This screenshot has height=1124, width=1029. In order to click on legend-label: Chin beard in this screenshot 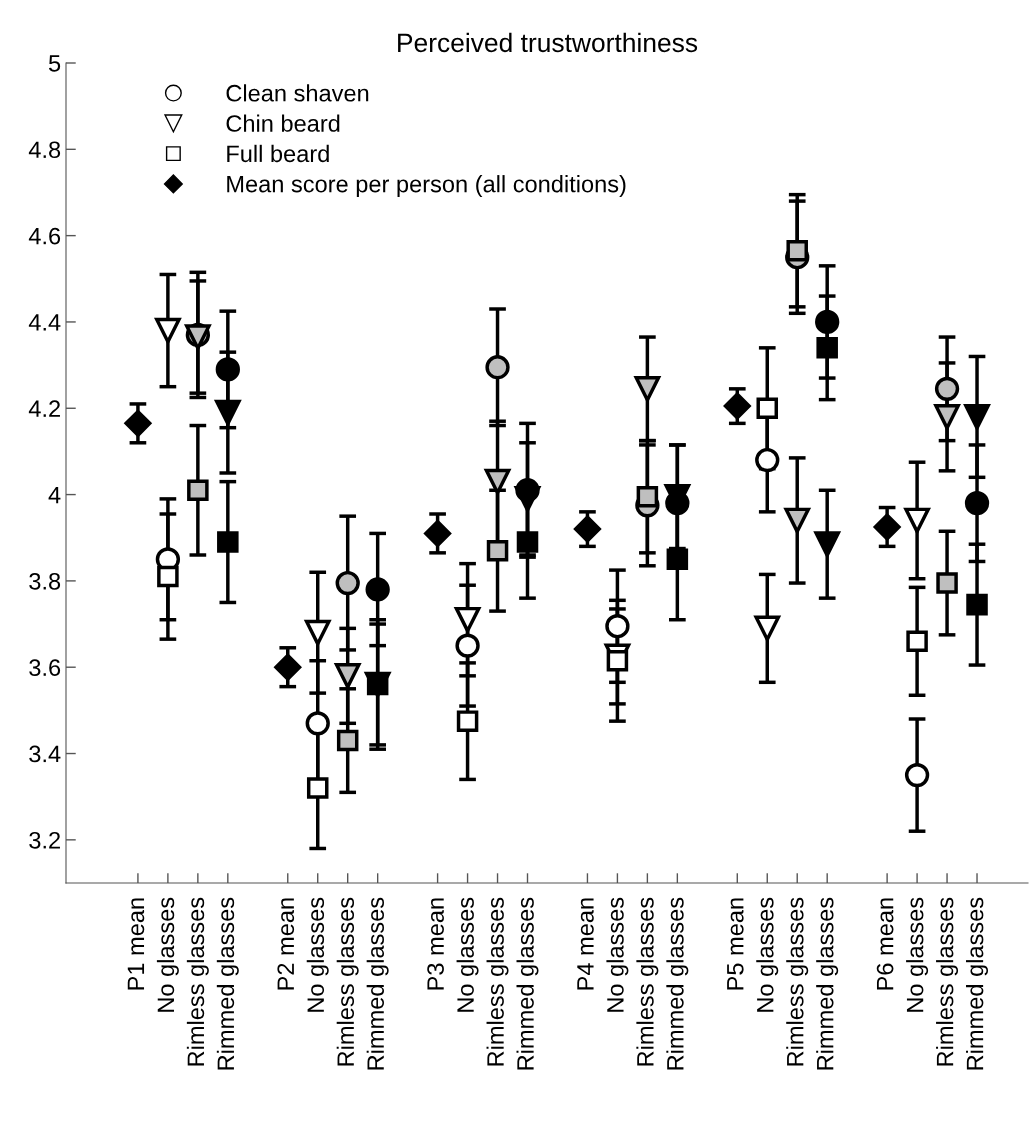, I will do `click(283, 123)`.